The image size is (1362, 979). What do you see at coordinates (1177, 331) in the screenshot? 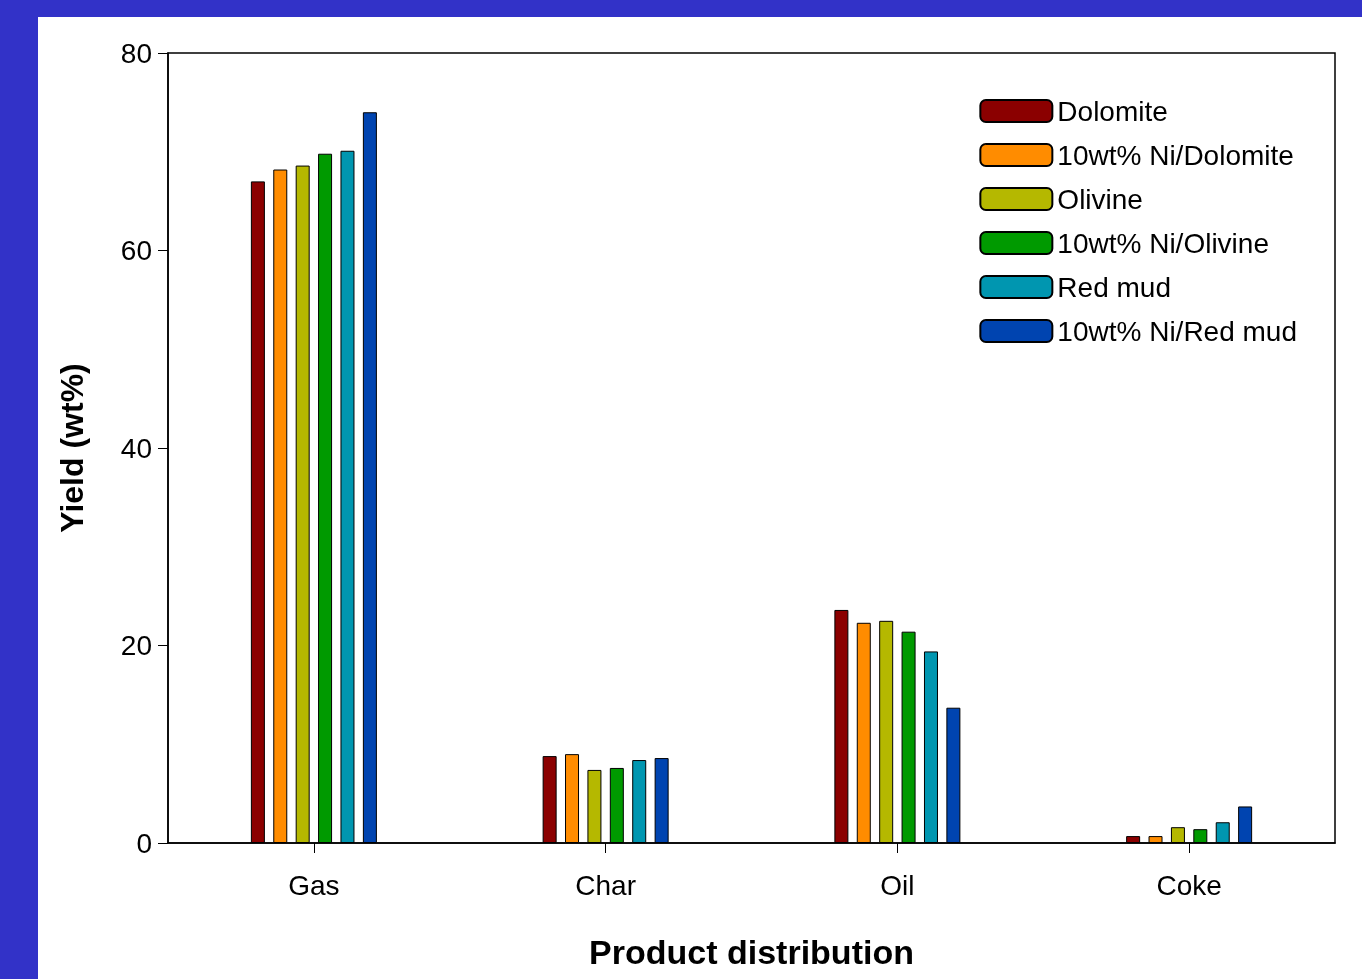
I see `legend-label: 10wt% Ni/Red mud` at bounding box center [1177, 331].